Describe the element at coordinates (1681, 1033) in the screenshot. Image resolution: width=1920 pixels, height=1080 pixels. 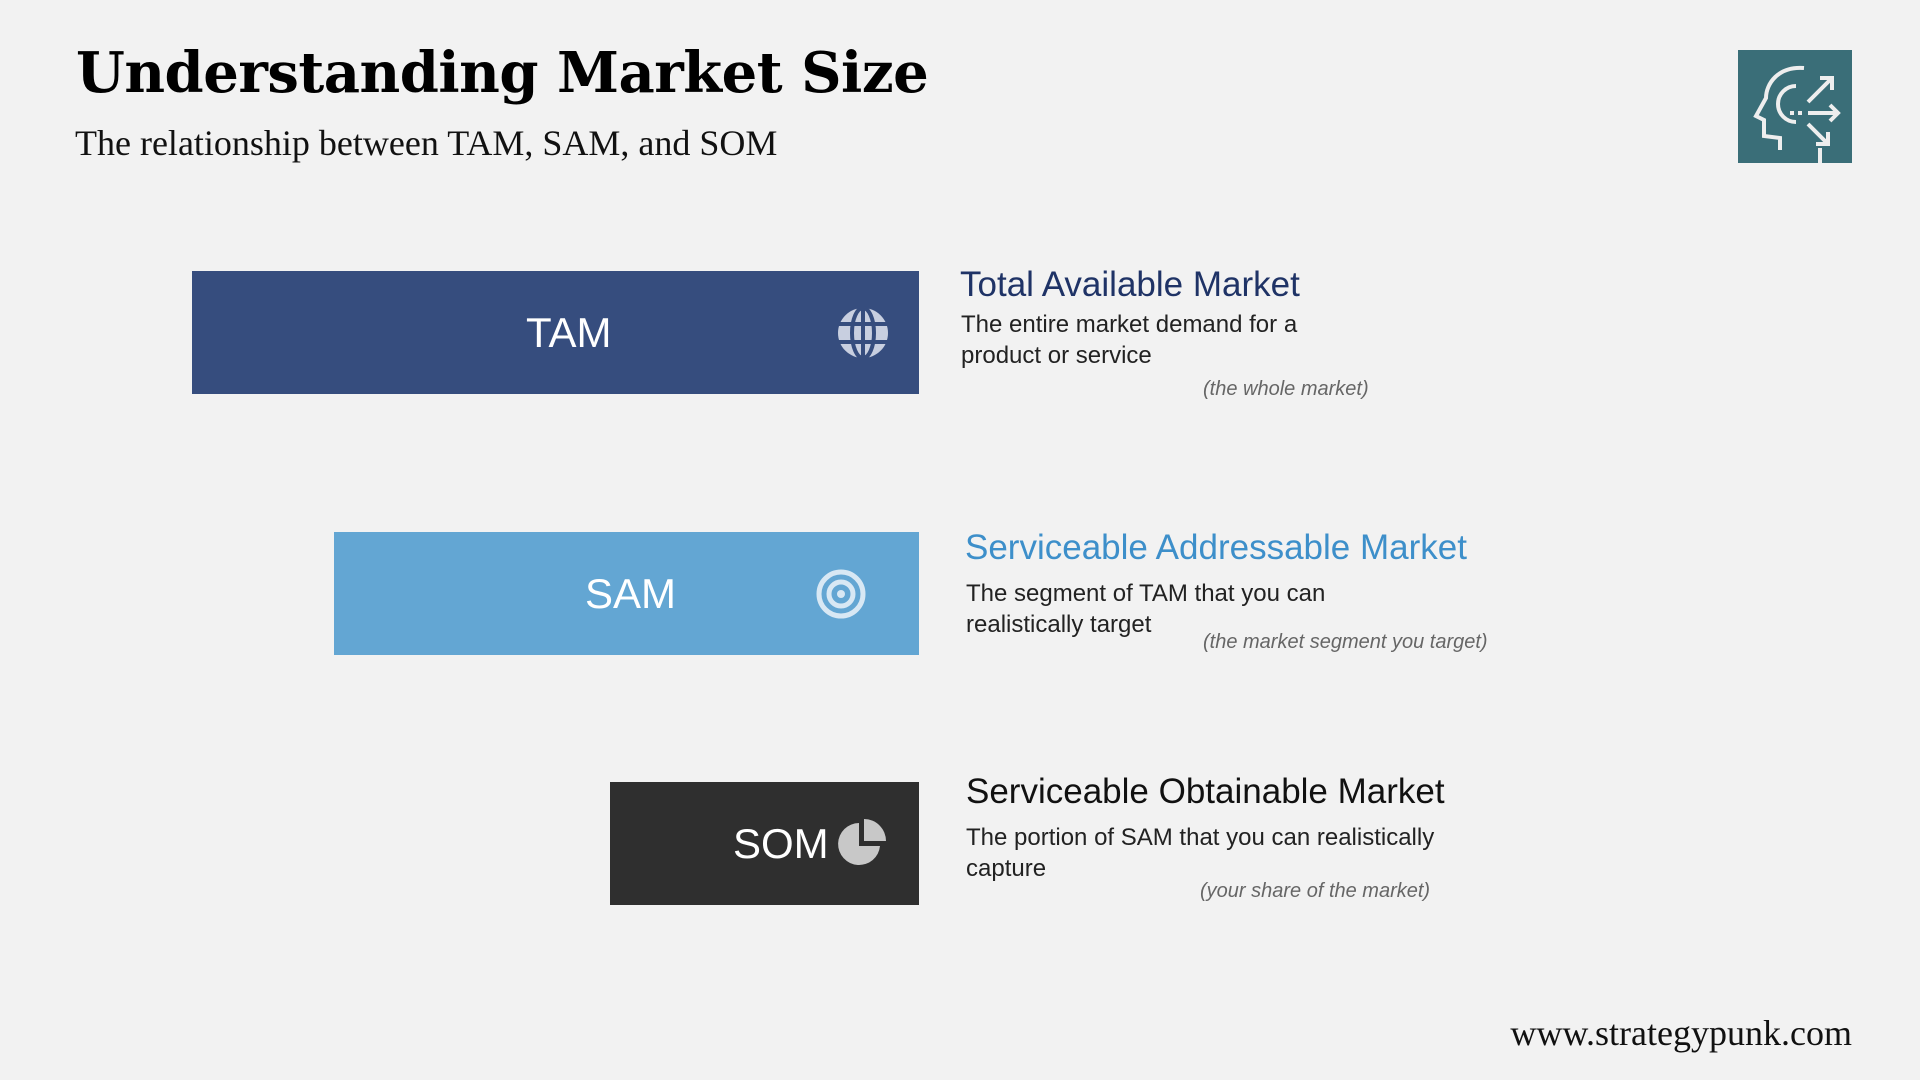
I see `website-link: www.strategypunk.com` at that location.